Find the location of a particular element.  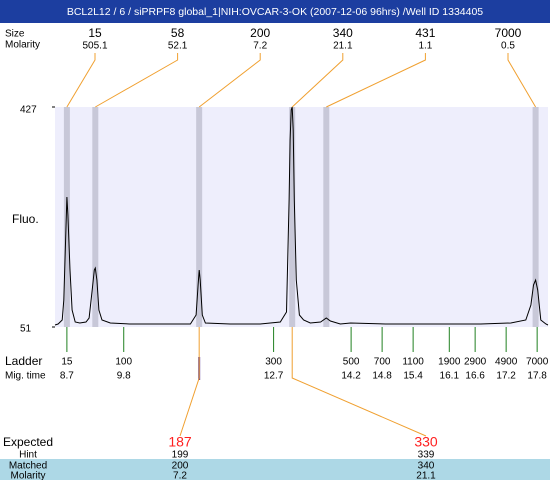

molarity-header: Molarity is located at coordinates (22, 45).